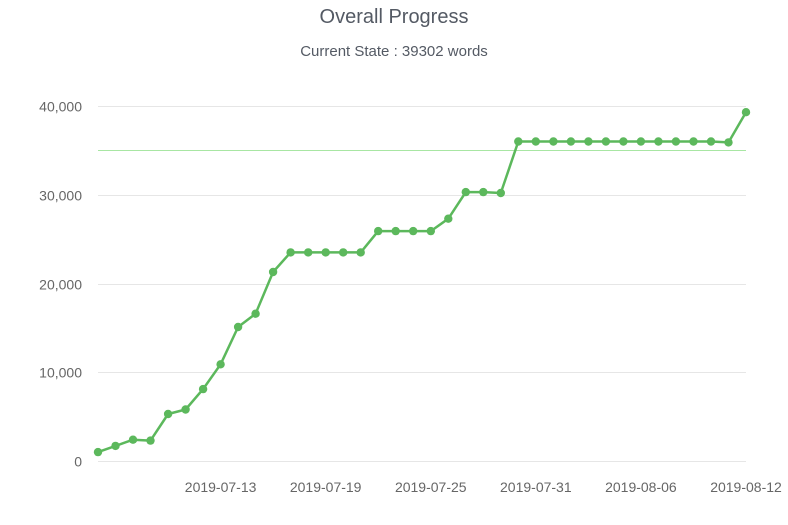 This screenshot has height=525, width=788. Describe the element at coordinates (431, 487) in the screenshot. I see `x-tick-label: 2019-07-25` at that location.